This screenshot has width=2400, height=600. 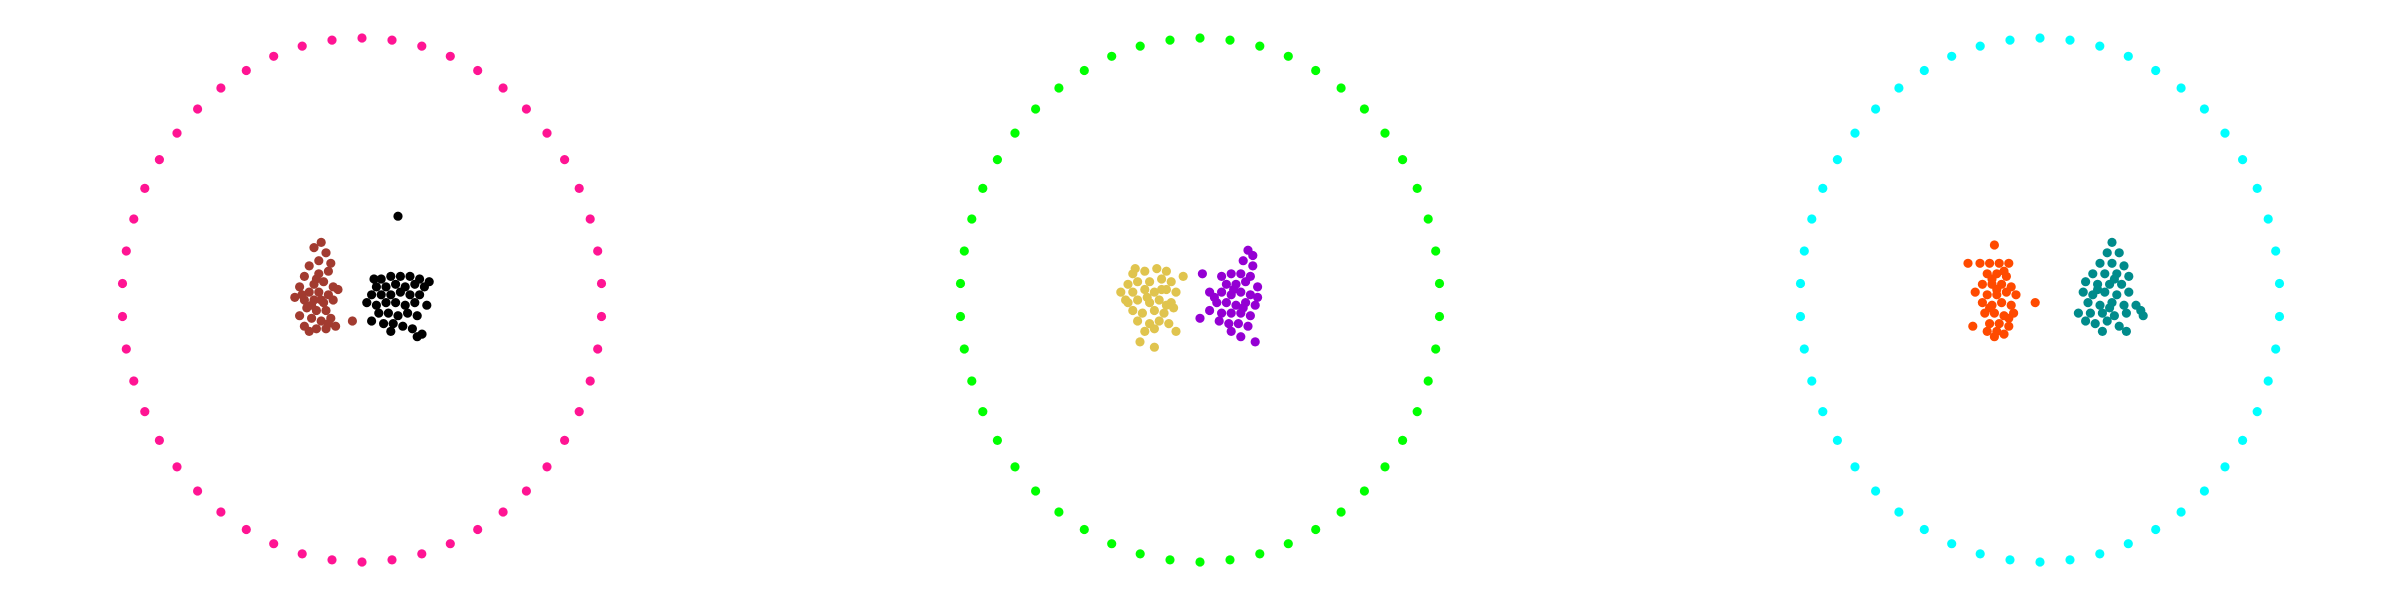 I want to click on series-right-cluster, so click(x=2110, y=286).